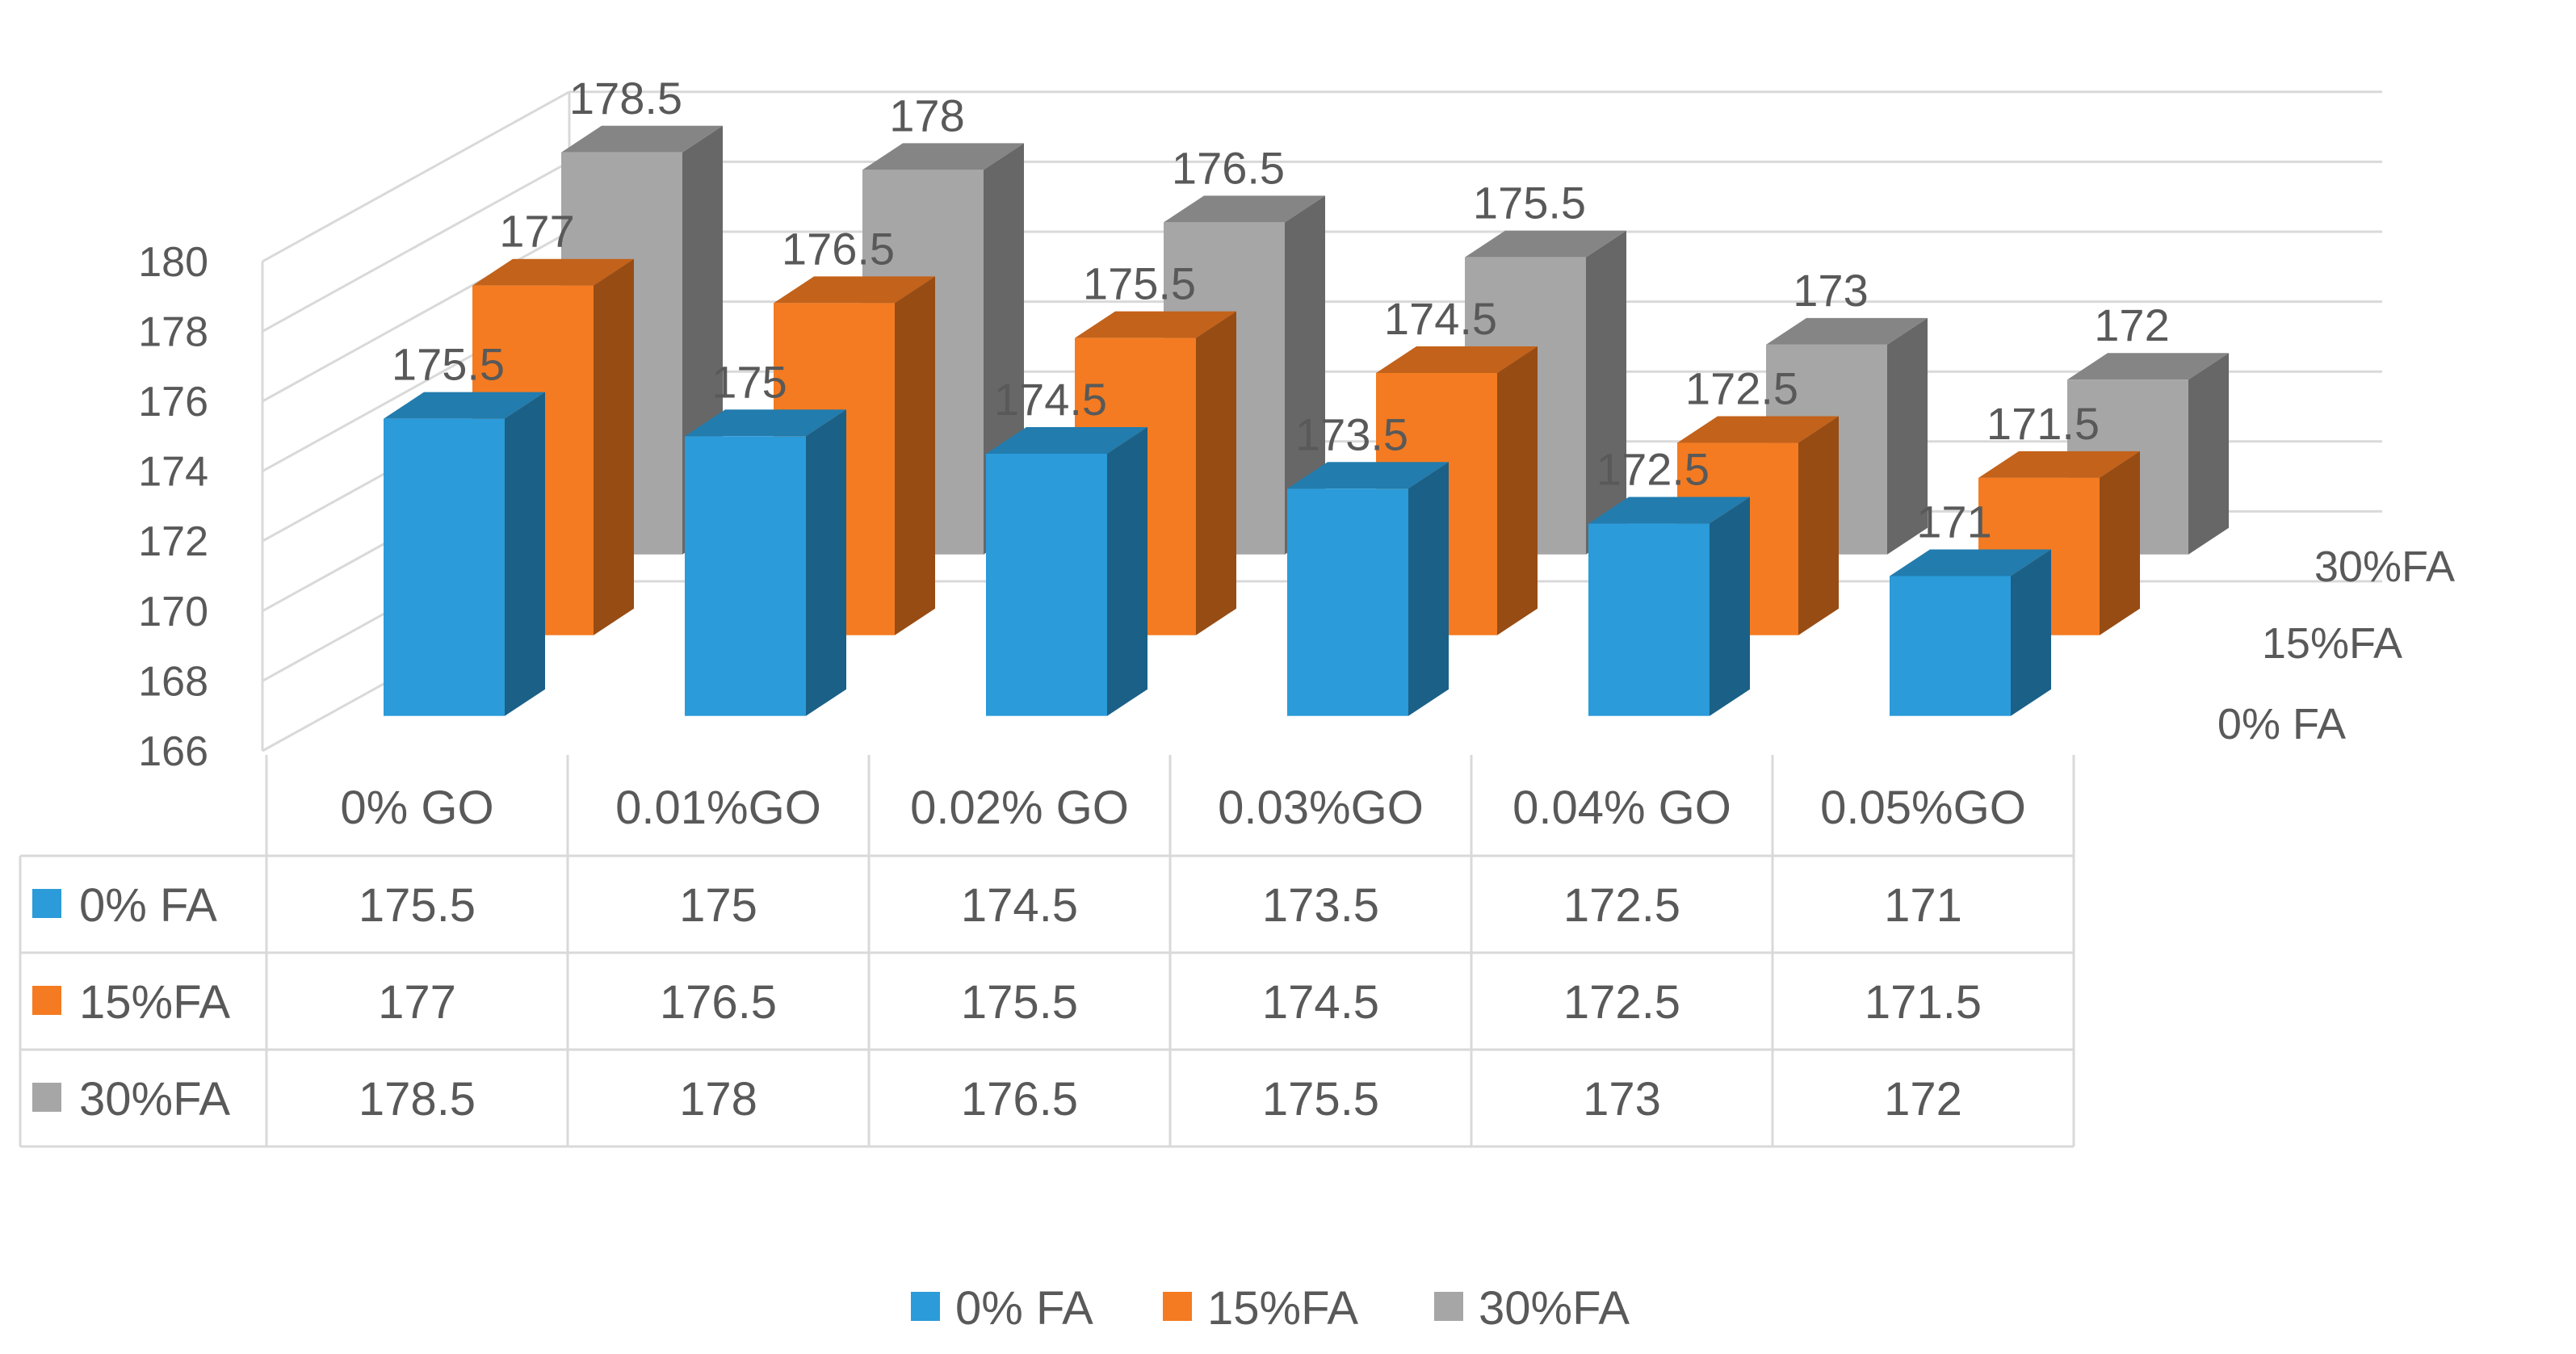 The image size is (2576, 1354). Describe the element at coordinates (1282, 1308) in the screenshot. I see `legend-label: 15%FA` at that location.